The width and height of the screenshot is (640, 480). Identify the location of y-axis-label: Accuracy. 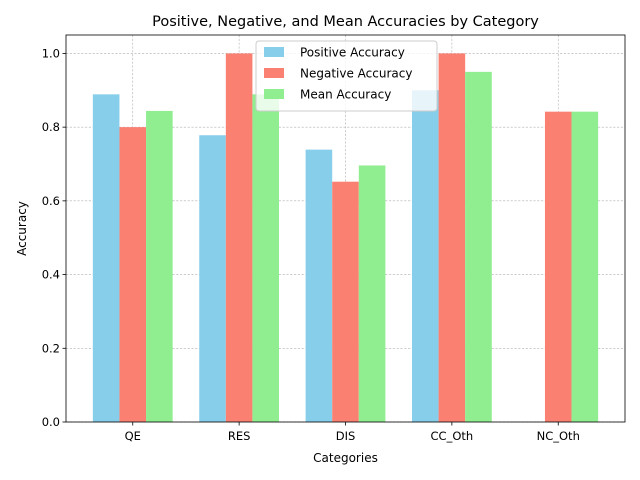
(22, 228).